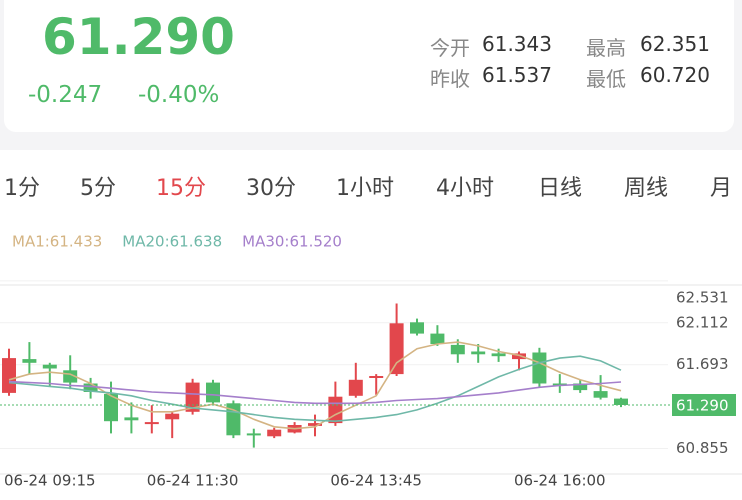 The width and height of the screenshot is (742, 500). I want to click on last-price-label: 61.290, so click(702, 406).